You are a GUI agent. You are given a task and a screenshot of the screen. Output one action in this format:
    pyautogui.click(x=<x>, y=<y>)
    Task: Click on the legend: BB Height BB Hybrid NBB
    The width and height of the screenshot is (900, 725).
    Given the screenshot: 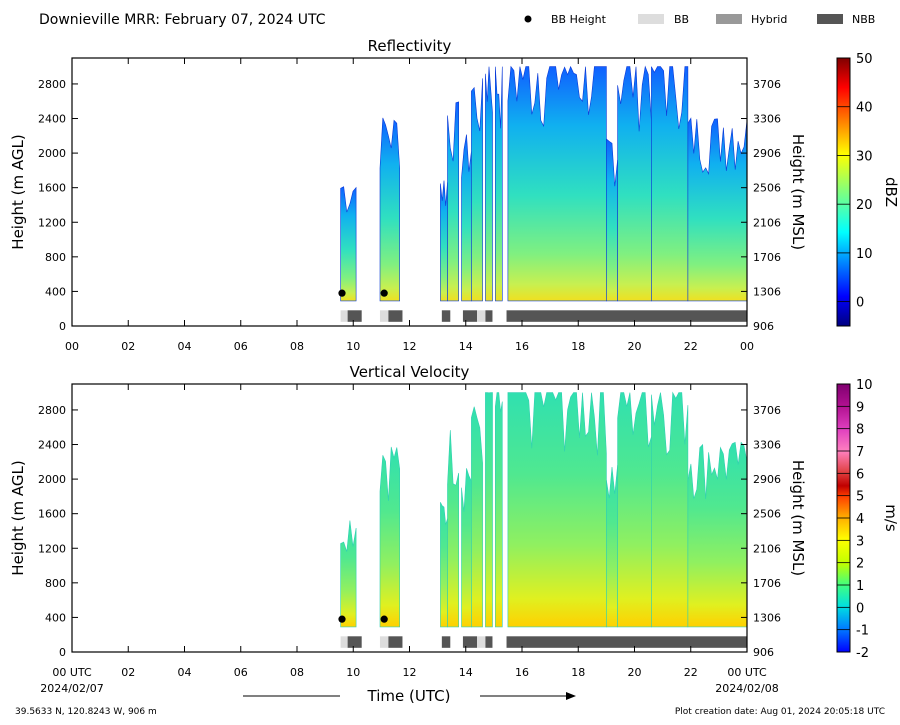 What is the action you would take?
    pyautogui.click(x=699, y=19)
    